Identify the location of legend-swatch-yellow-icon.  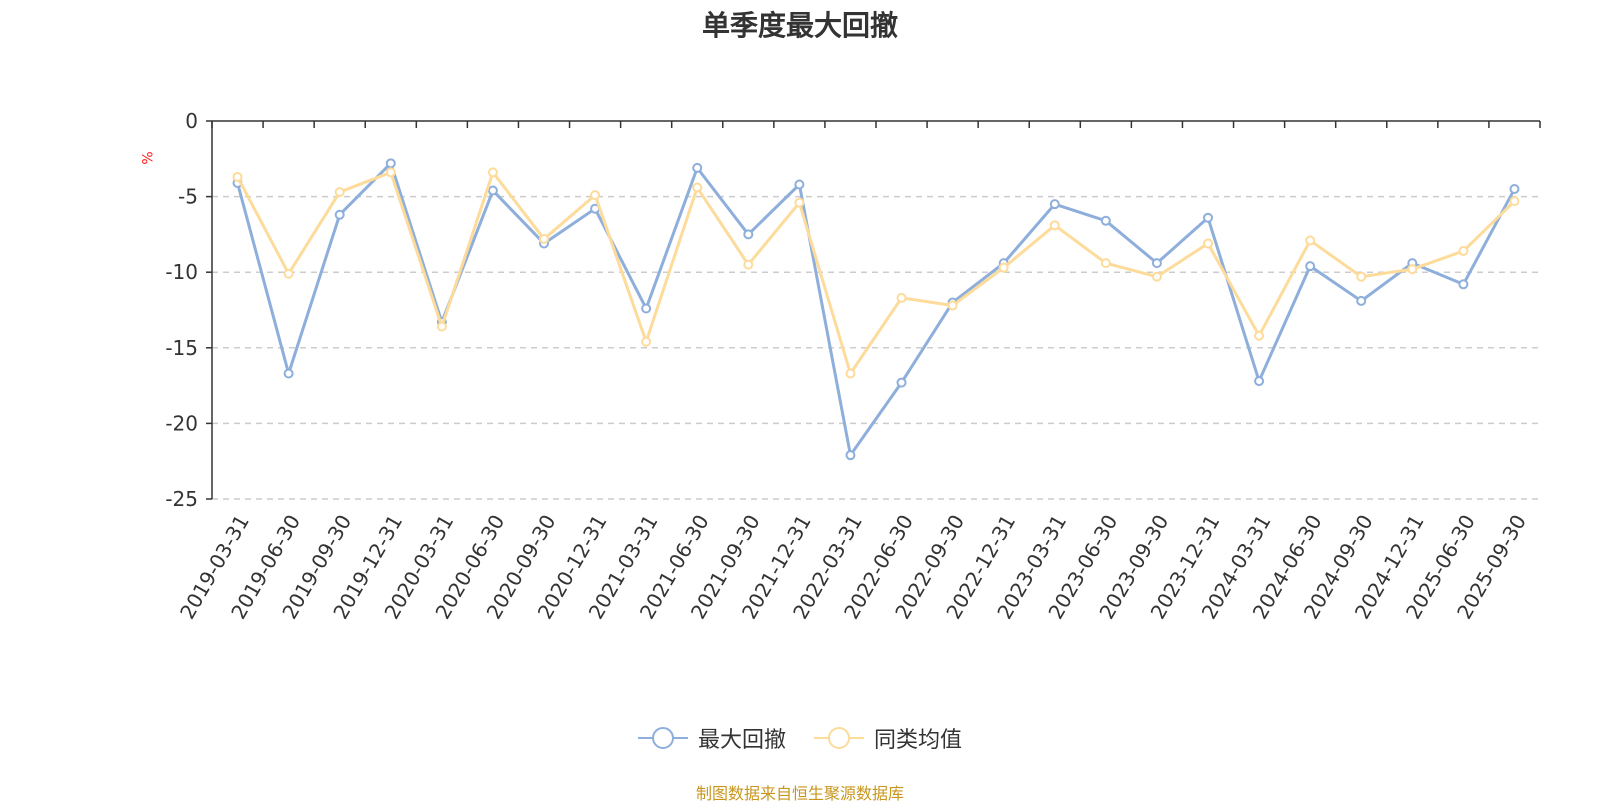
(839, 738).